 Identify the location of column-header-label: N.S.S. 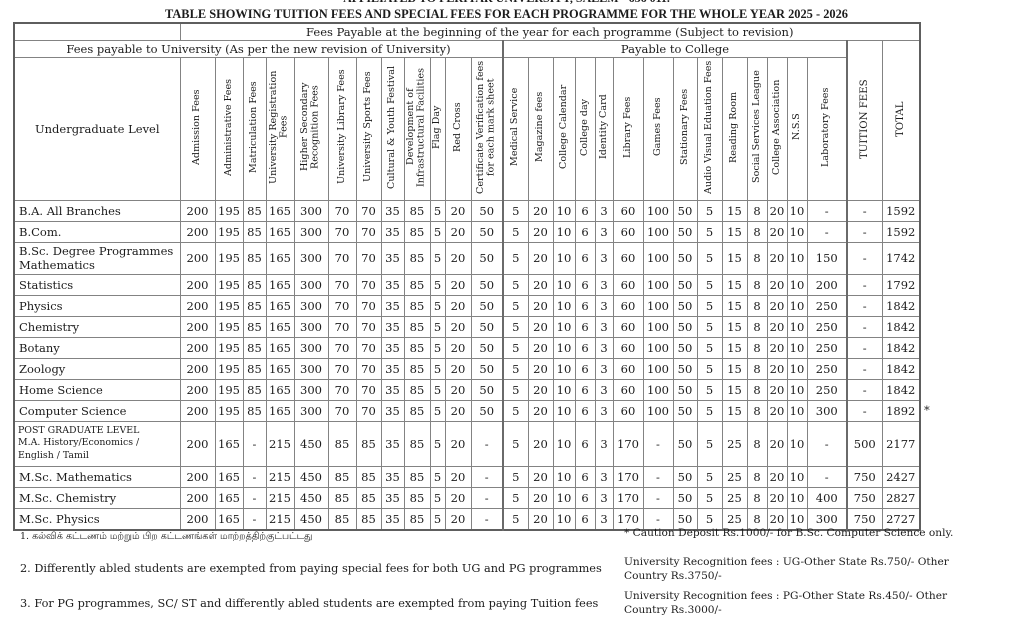
(796, 127).